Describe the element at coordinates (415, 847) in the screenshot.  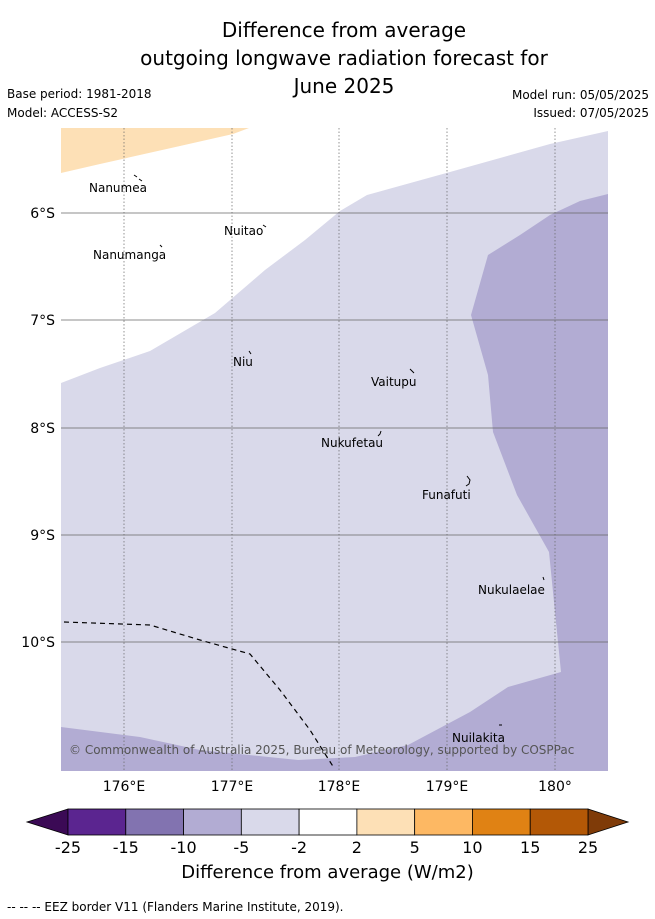
I see `colorbar-tick-label: 5` at that location.